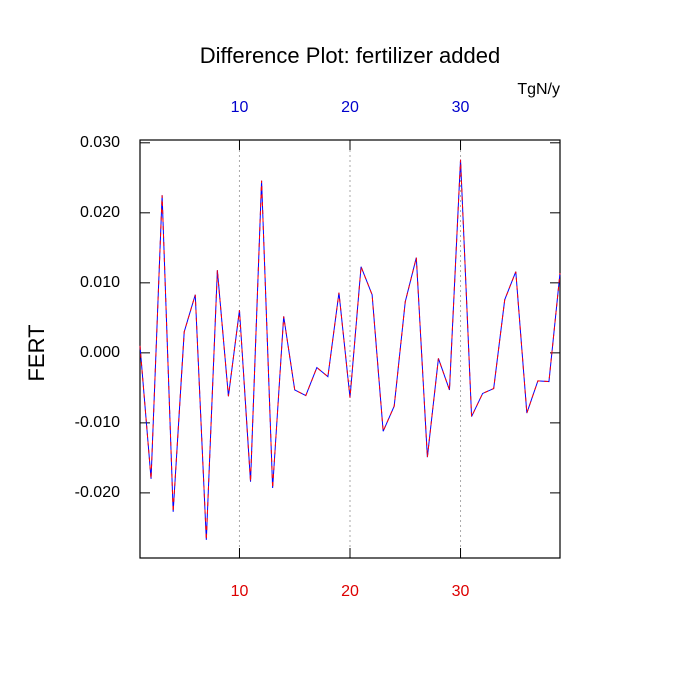 The image size is (700, 700). Describe the element at coordinates (350, 591) in the screenshot. I see `x-tick-label: 20` at that location.